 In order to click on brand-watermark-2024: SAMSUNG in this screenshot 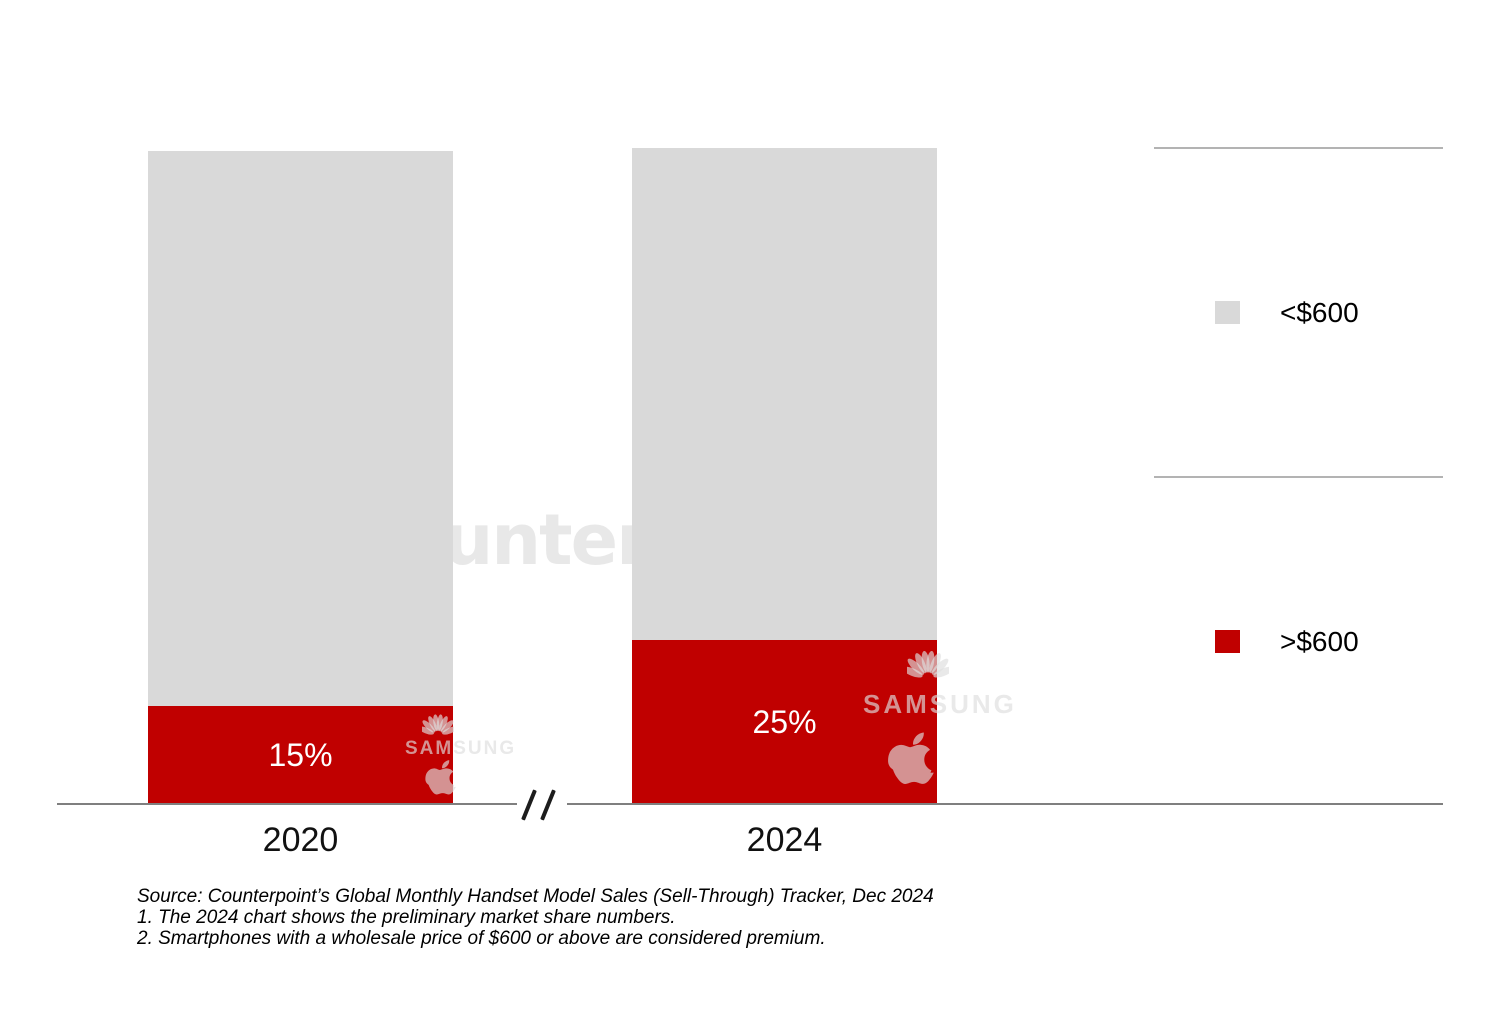, I will do `click(938, 727)`.